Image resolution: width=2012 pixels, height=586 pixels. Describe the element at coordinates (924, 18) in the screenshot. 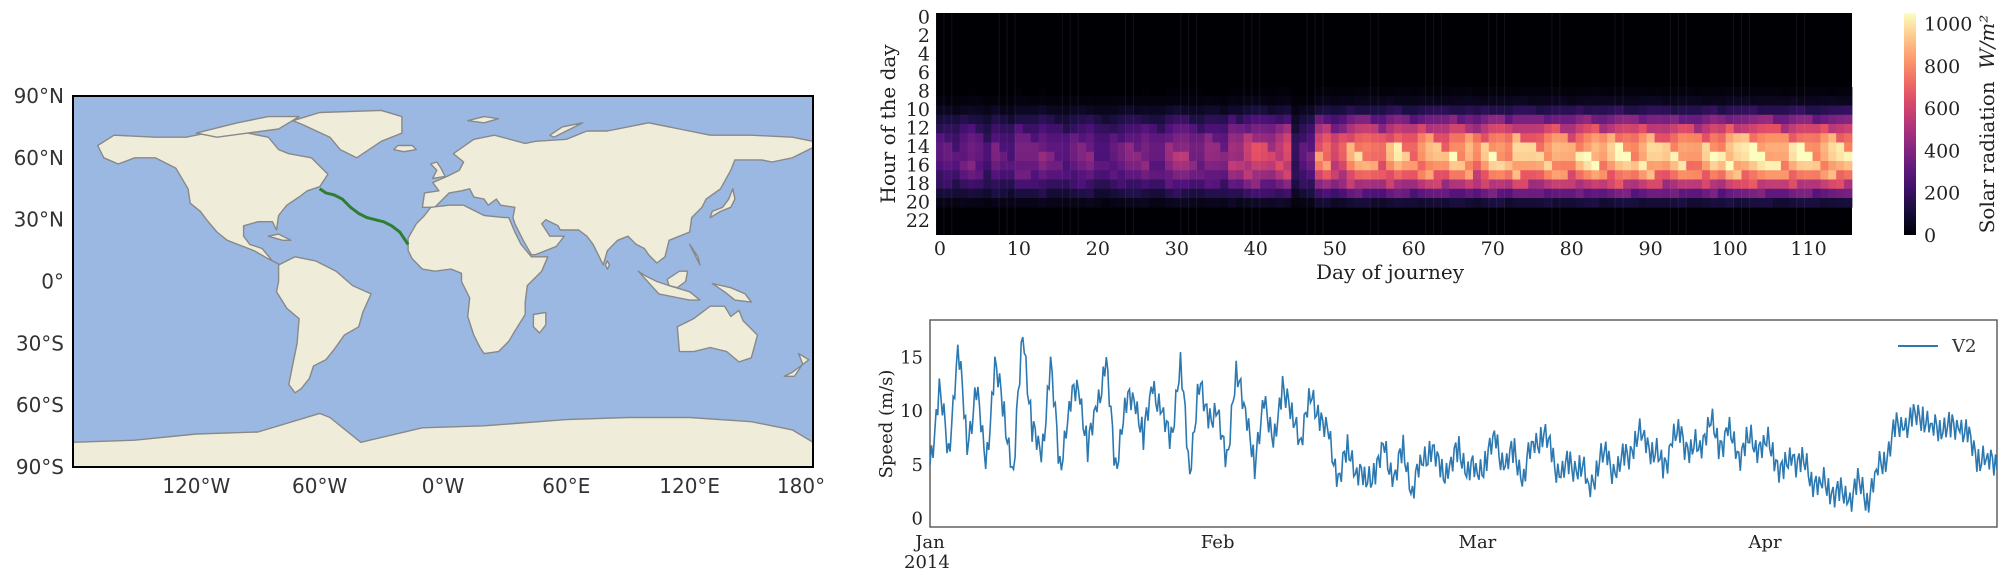

I see `heatmap-y-tick: 0` at that location.